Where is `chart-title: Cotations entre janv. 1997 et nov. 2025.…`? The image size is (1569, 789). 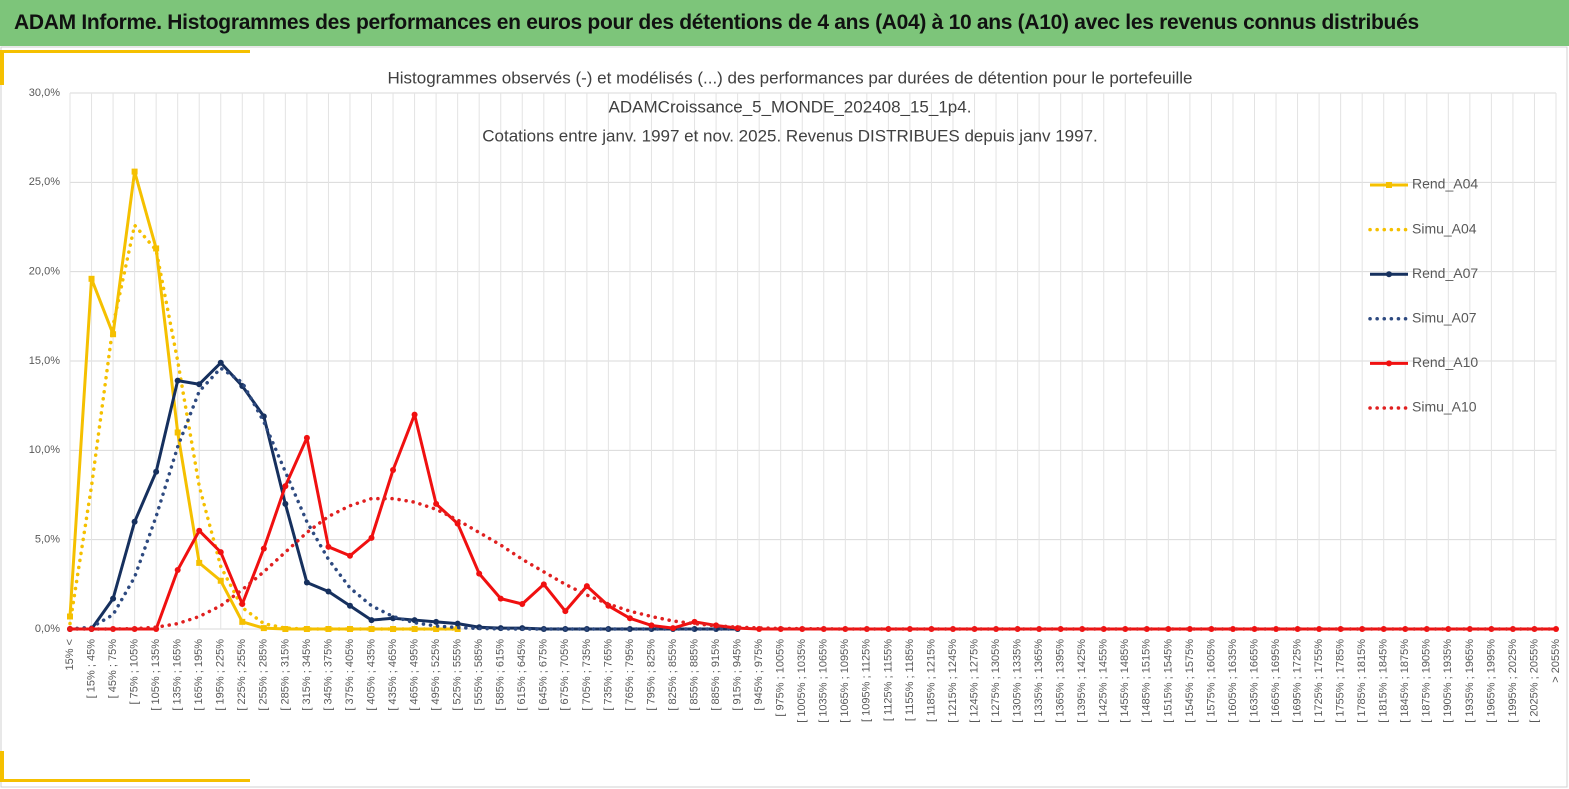
chart-title: Cotations entre janv. 1997 et nov. 2025.… is located at coordinates (790, 135).